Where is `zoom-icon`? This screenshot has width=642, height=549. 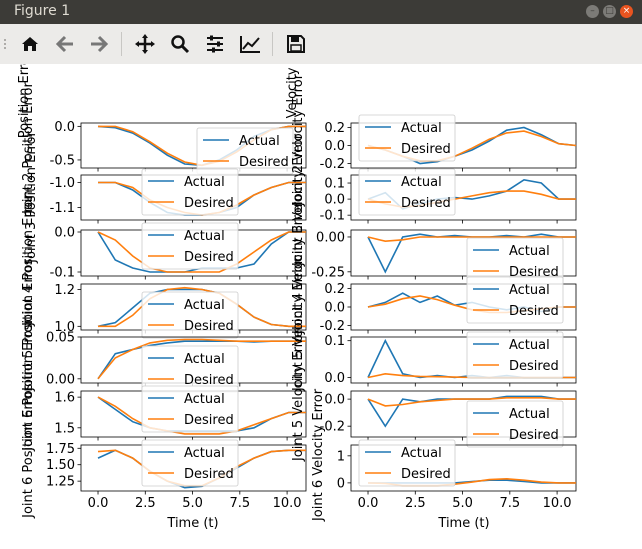 zoom-icon is located at coordinates (180, 44).